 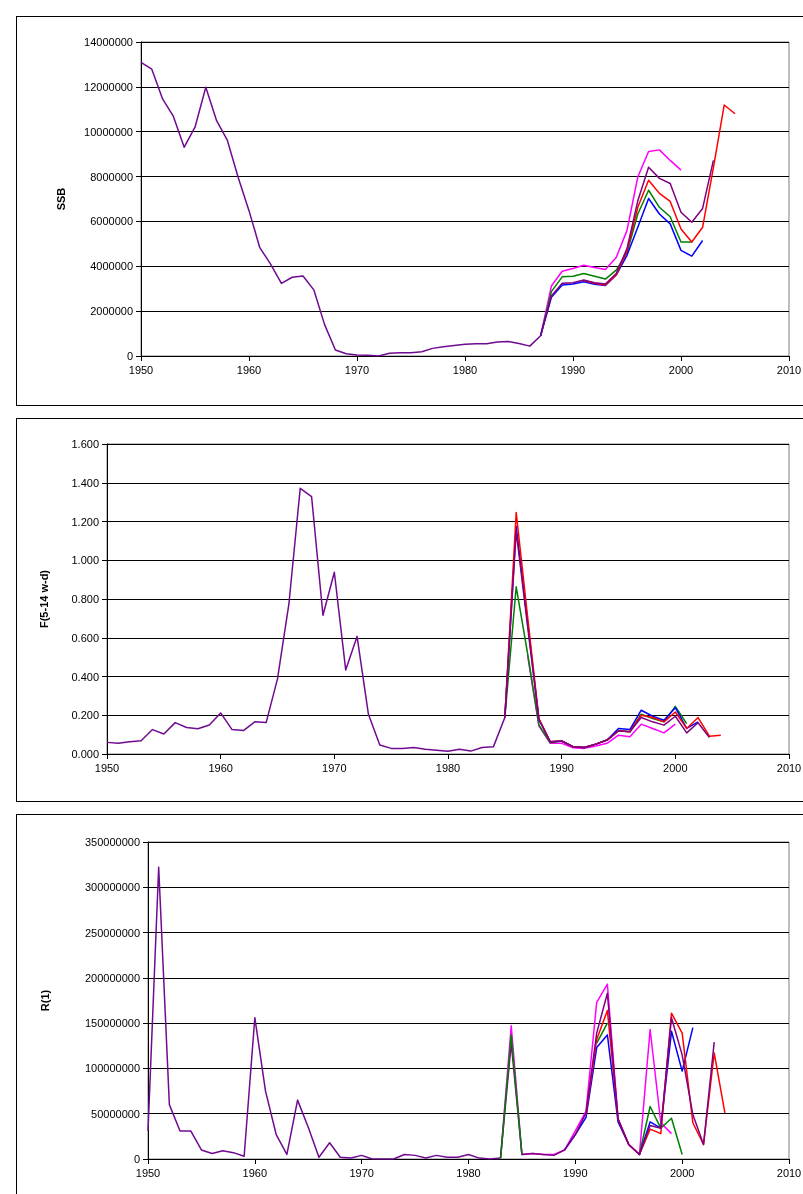 What do you see at coordinates (112, 887) in the screenshot?
I see `y-tick-label: 300000000` at bounding box center [112, 887].